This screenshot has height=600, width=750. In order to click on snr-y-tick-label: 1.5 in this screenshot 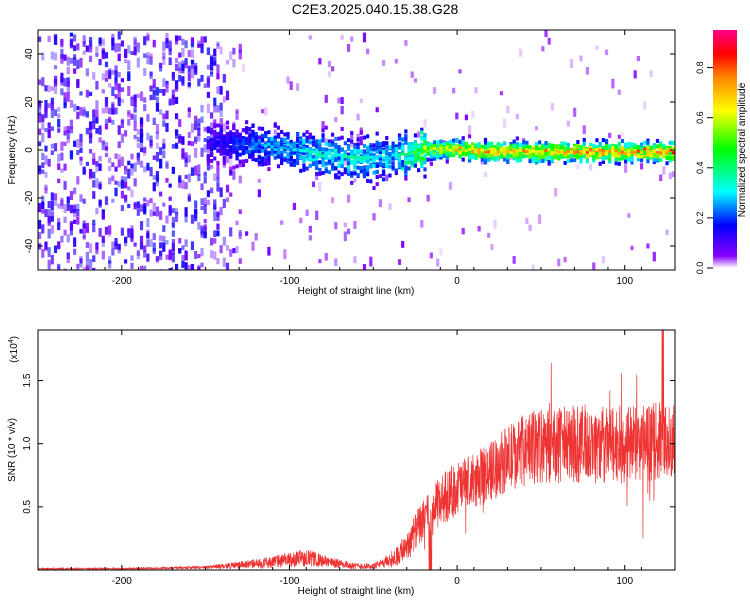, I will do `click(27, 380)`.